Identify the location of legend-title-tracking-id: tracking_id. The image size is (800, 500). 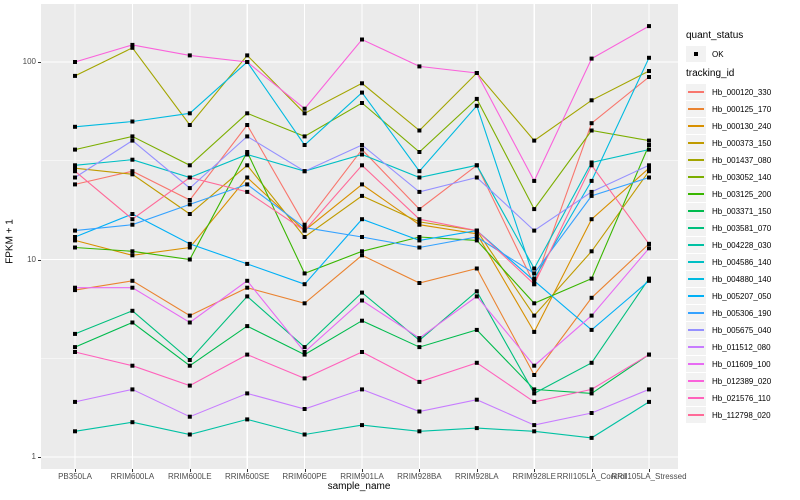
(710, 73).